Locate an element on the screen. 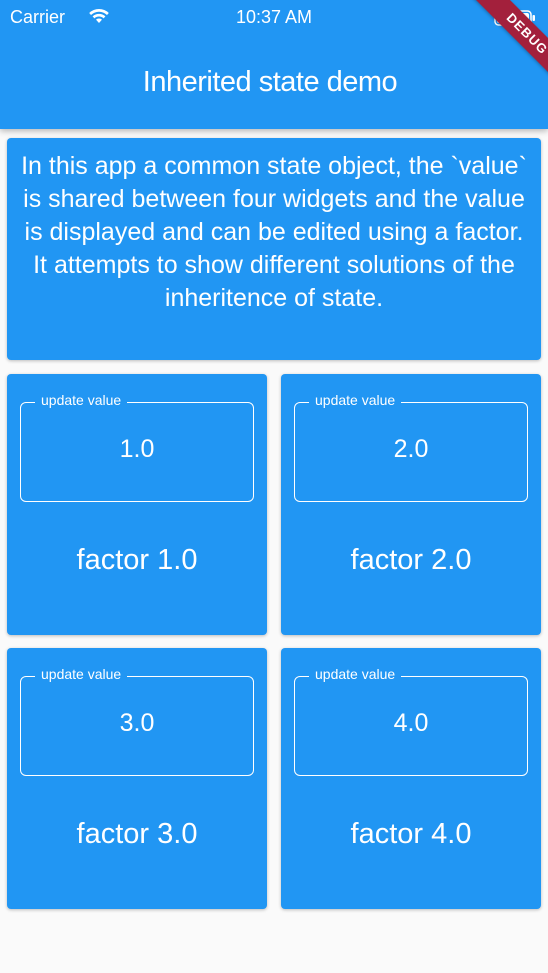 The height and width of the screenshot is (973, 548). update-value-field: update value 2.0 is located at coordinates (411, 447).